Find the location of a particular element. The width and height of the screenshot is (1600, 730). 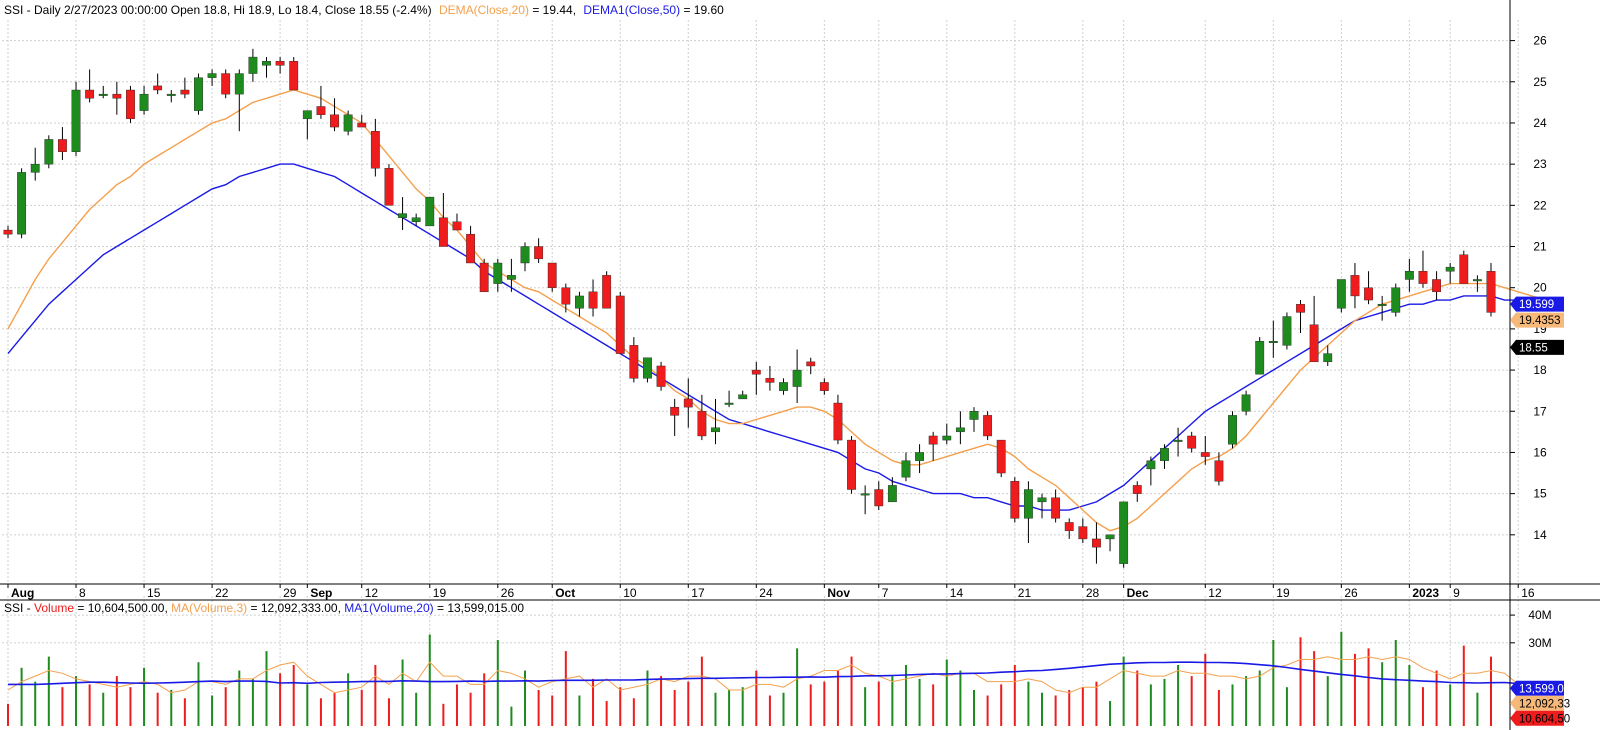

date-tick-label: 8 is located at coordinates (82, 593).